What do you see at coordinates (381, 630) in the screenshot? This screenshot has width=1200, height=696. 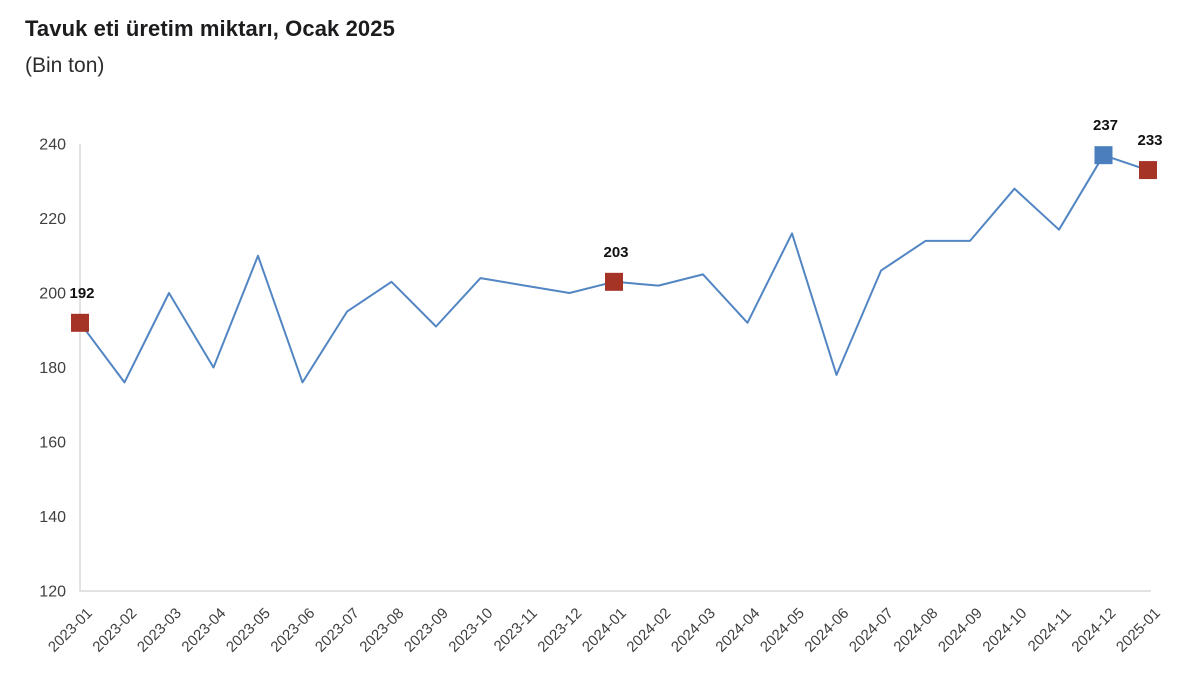 I see `x-axis-tick-label: 2023-08` at bounding box center [381, 630].